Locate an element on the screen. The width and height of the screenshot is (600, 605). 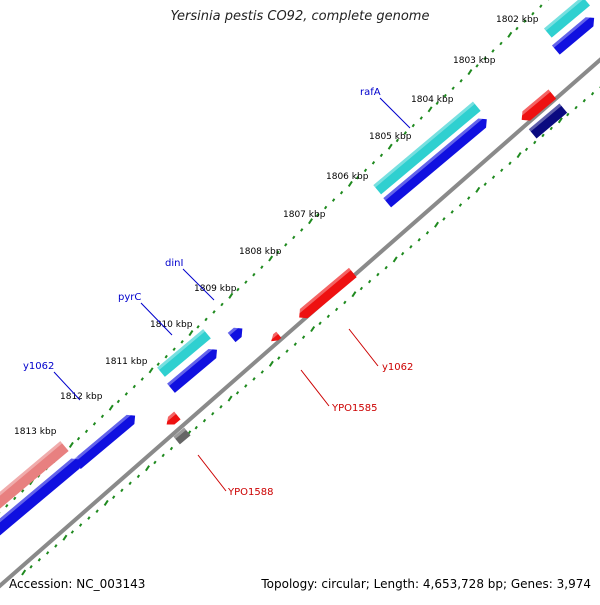
forward-cds-inner-2-body is located at coordinates (435, 163).